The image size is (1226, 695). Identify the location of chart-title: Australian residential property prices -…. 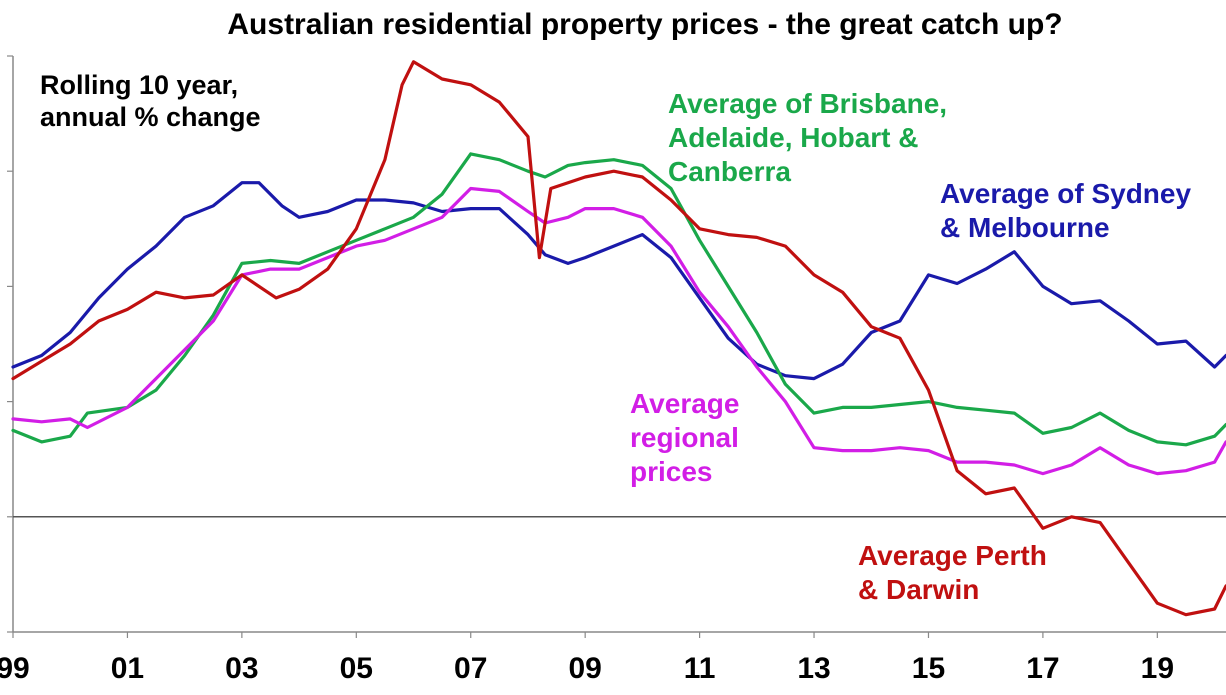
(644, 24).